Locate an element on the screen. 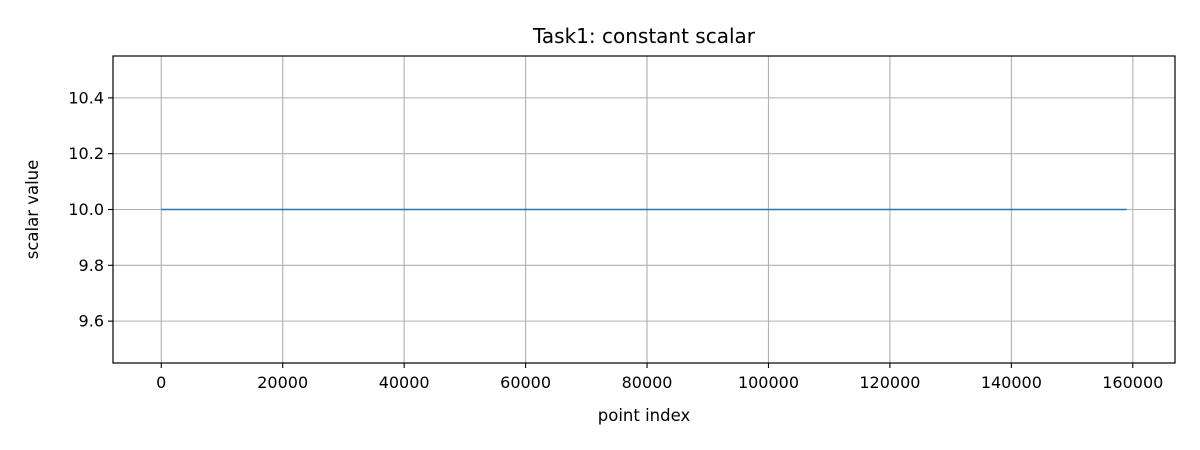 The width and height of the screenshot is (1200, 450). x-tick-label: 100000 is located at coordinates (768, 382).